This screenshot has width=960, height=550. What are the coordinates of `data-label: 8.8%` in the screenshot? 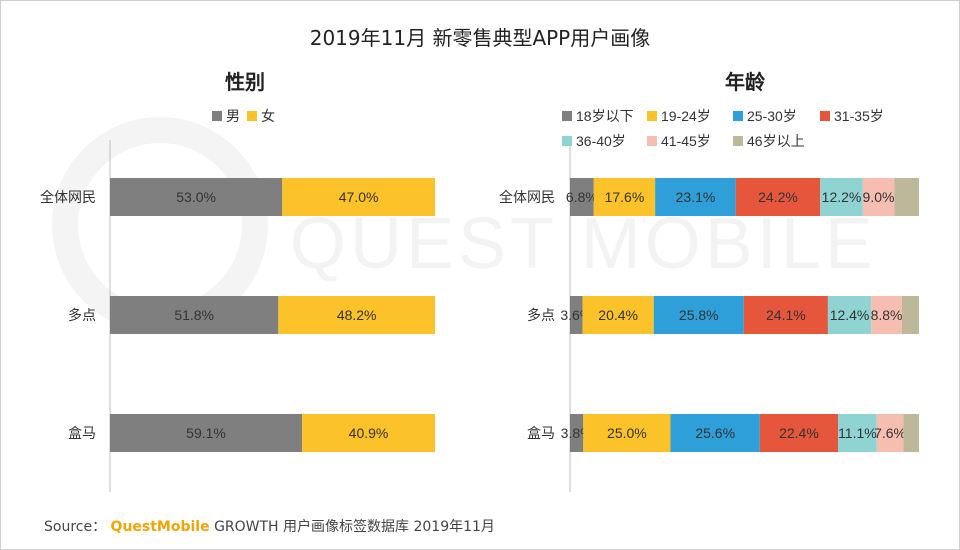 It's located at (887, 315).